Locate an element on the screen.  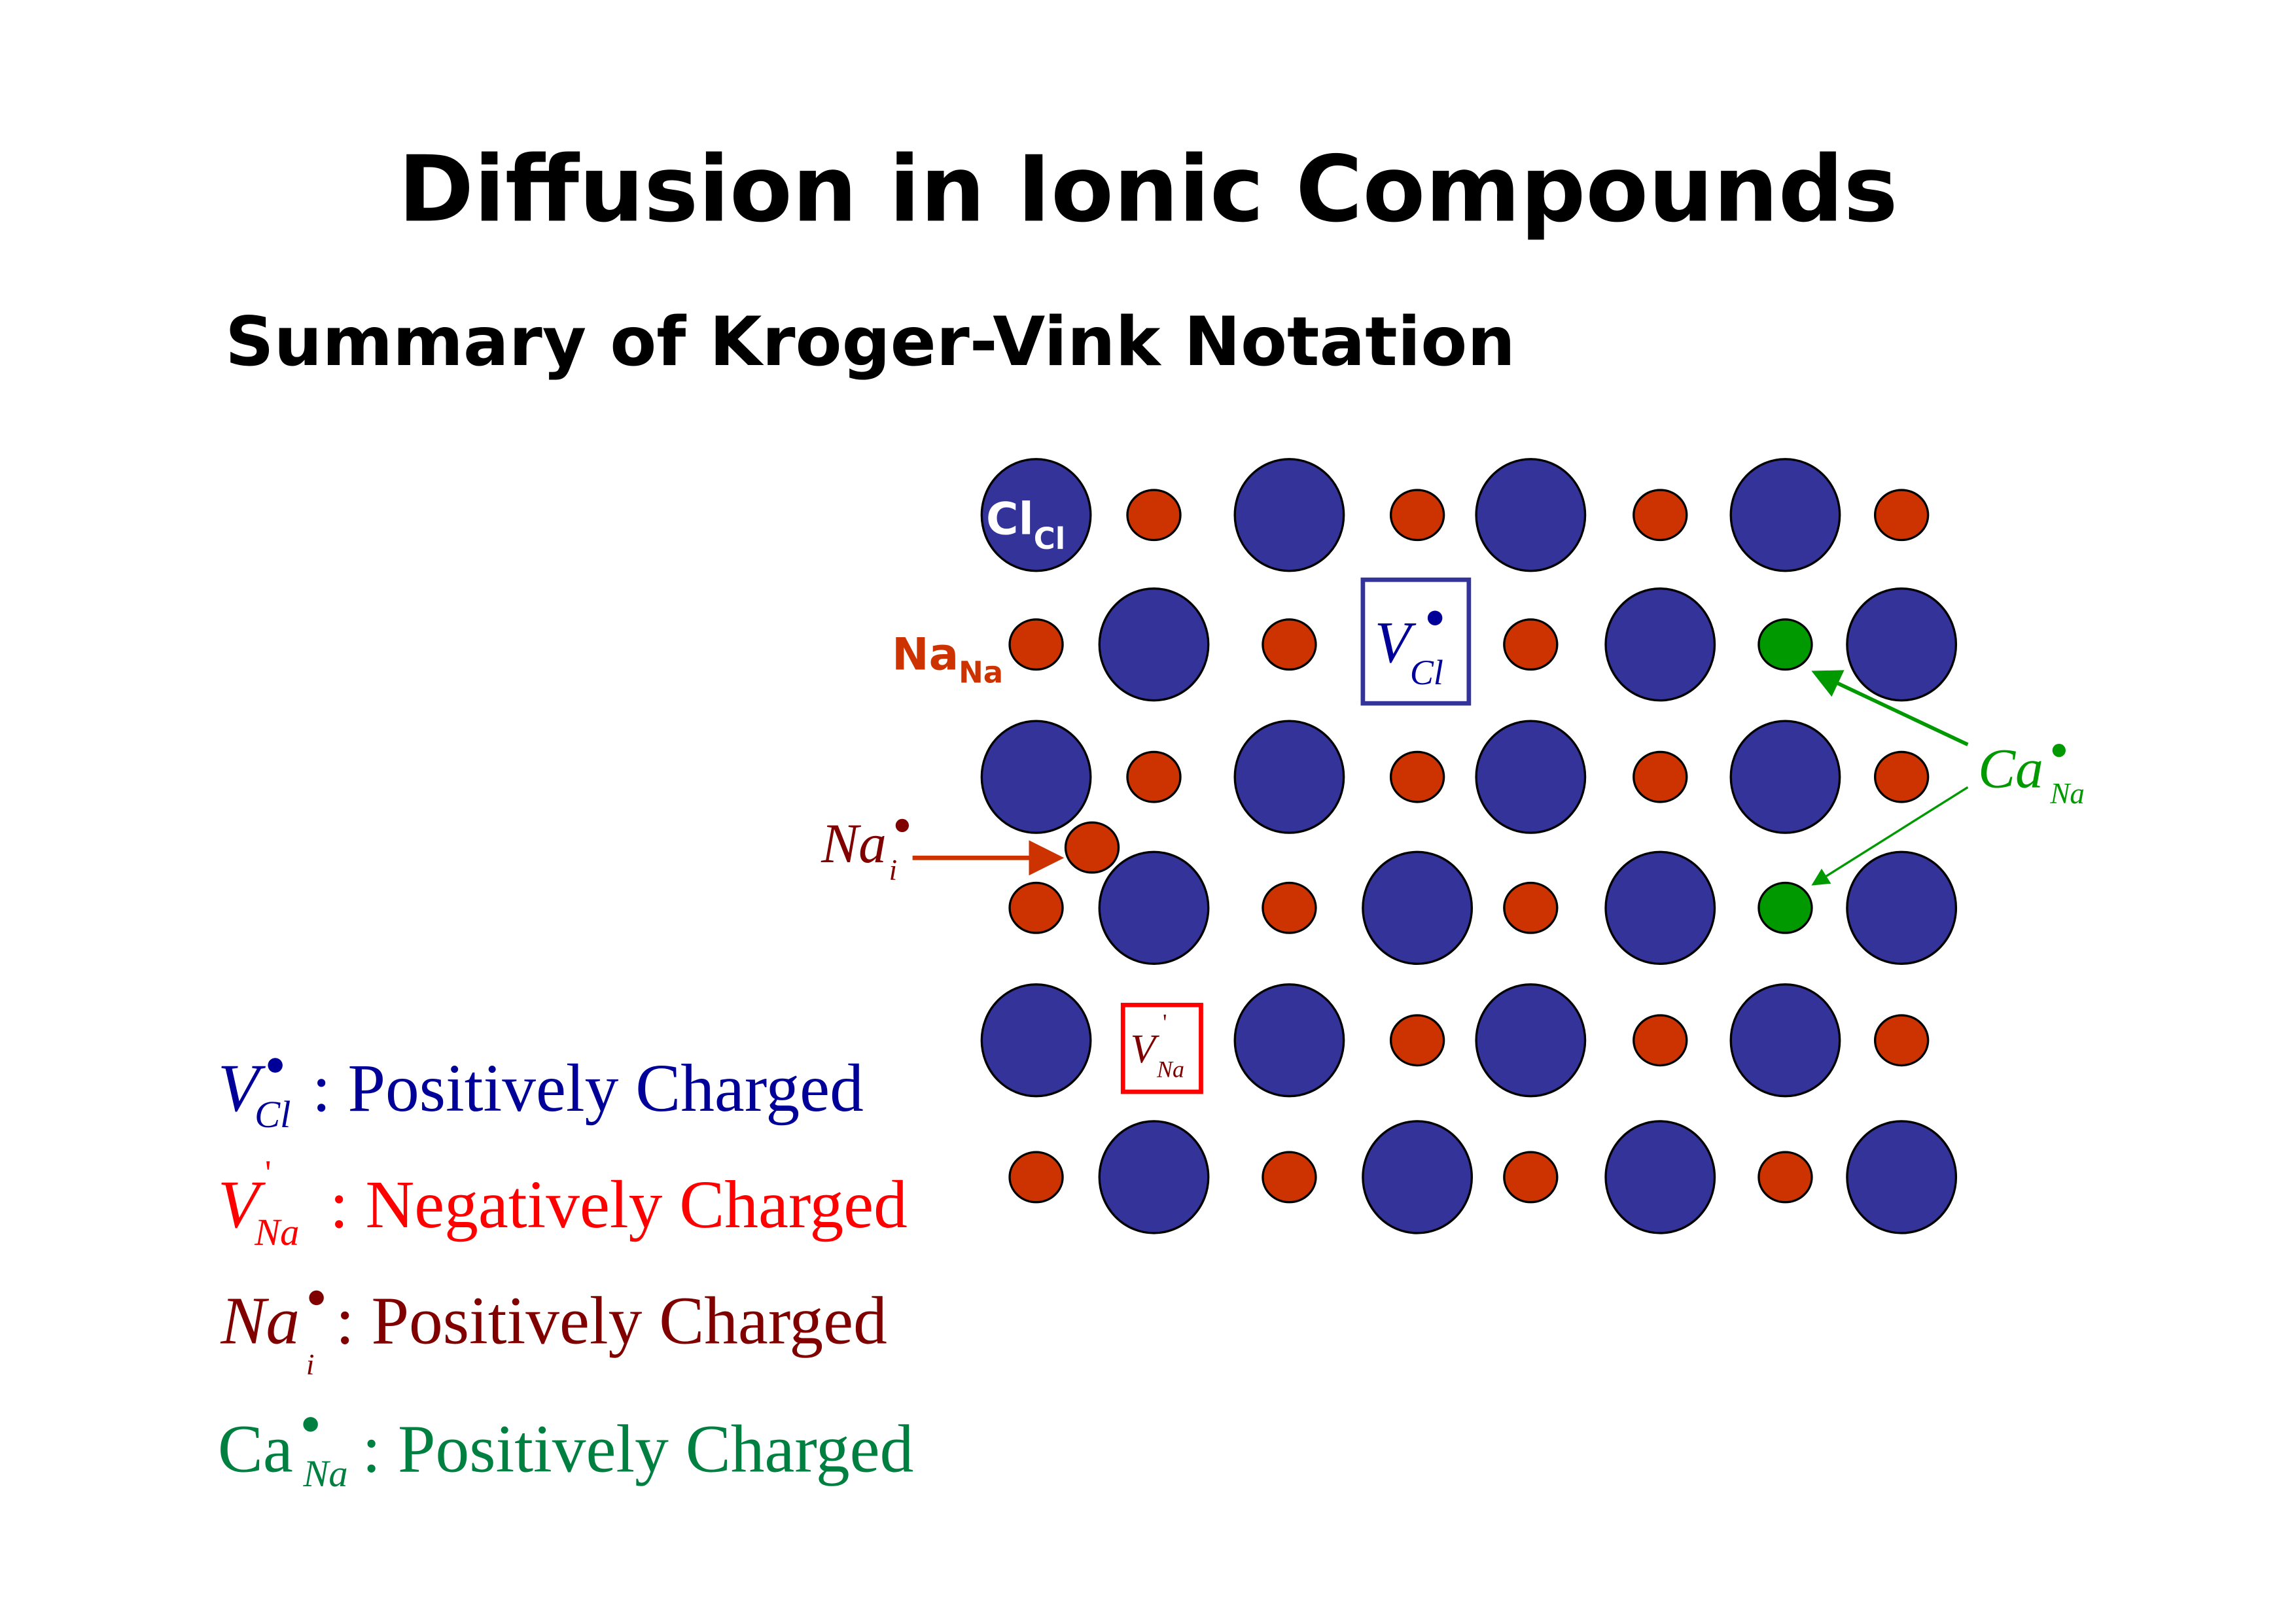
legend-v-cl: V Cl : Positively Charged is located at coordinates (541, 1093).